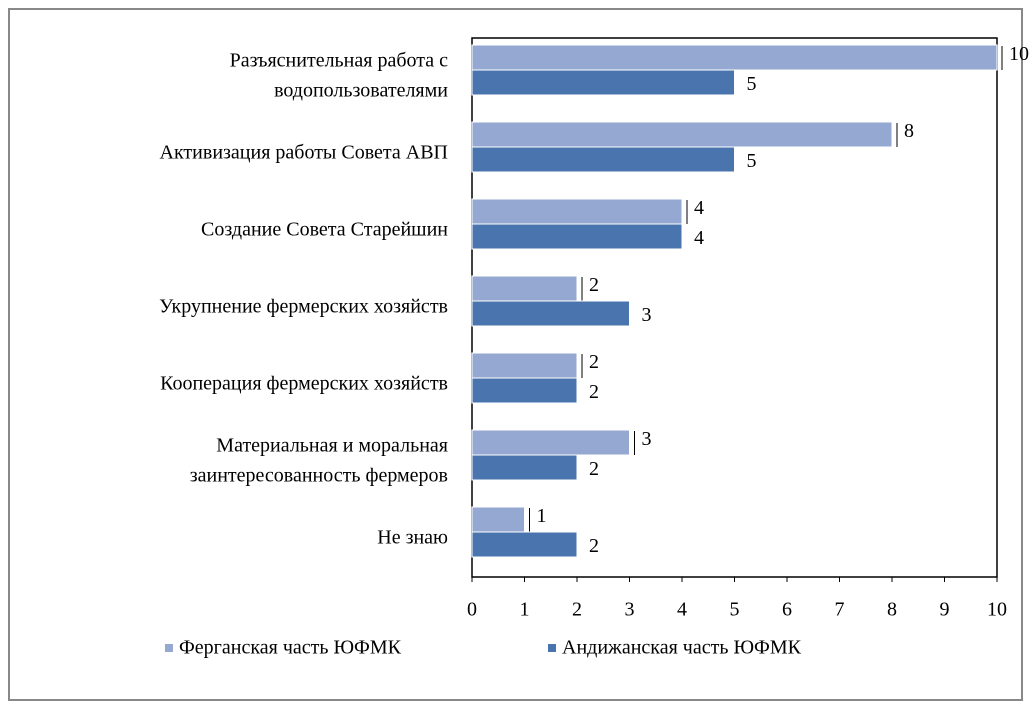 The width and height of the screenshot is (1031, 707). I want to click on data-label: 1, so click(542, 516).